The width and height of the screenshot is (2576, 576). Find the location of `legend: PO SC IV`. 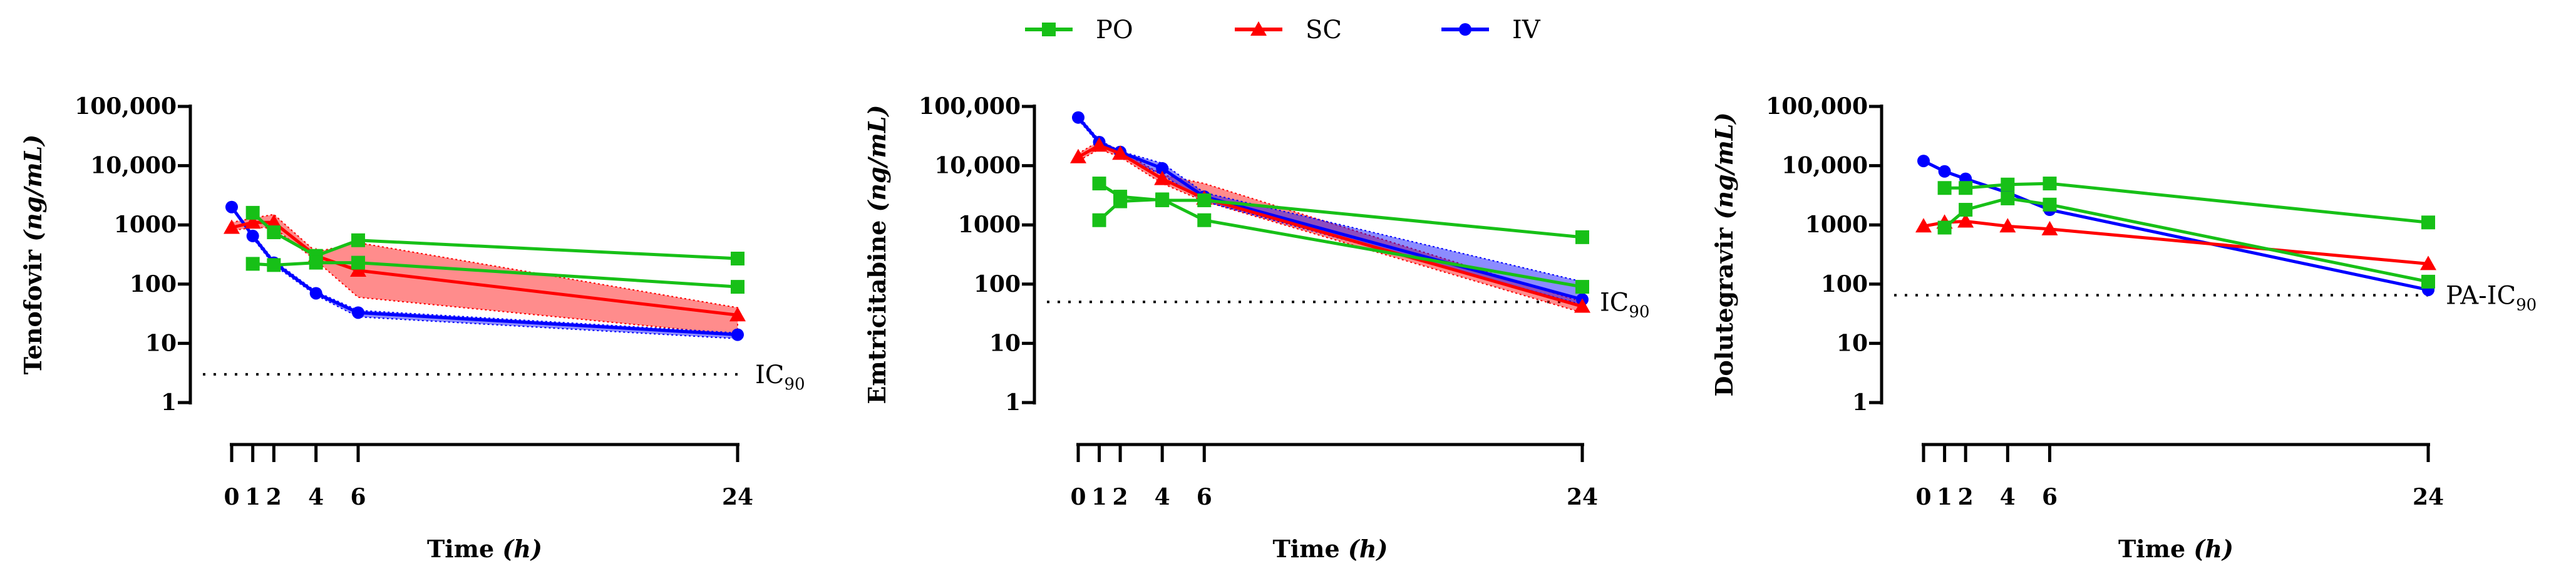

legend: PO SC IV is located at coordinates (1283, 30).